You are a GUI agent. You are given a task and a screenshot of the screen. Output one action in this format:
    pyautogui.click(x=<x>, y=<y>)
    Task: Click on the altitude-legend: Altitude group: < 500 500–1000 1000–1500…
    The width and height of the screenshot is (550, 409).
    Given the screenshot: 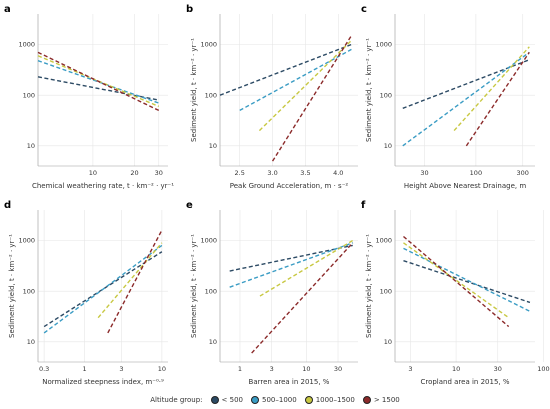 What is the action you would take?
    pyautogui.click(x=275, y=400)
    